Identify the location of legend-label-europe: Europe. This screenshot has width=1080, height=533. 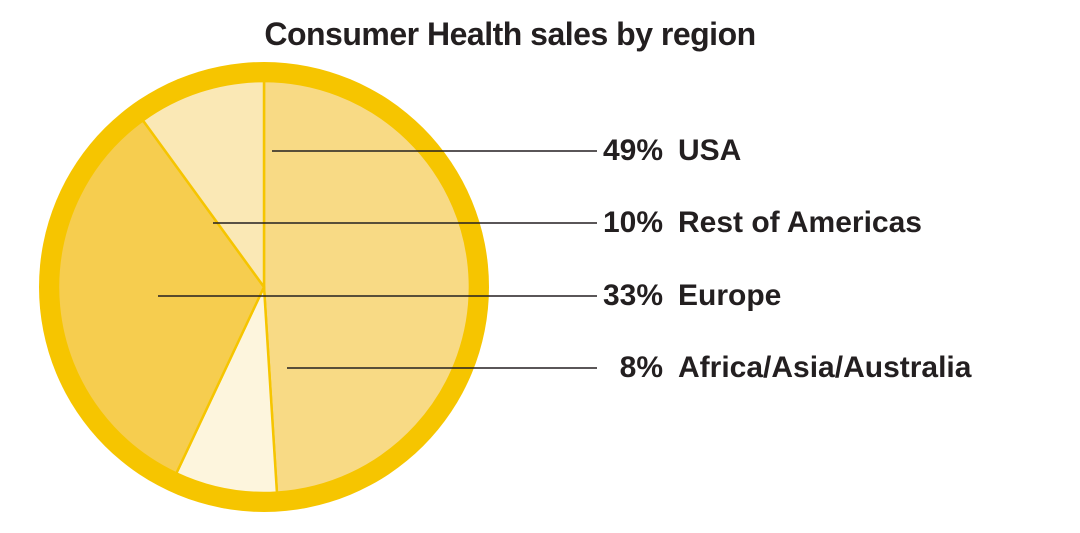
(730, 295).